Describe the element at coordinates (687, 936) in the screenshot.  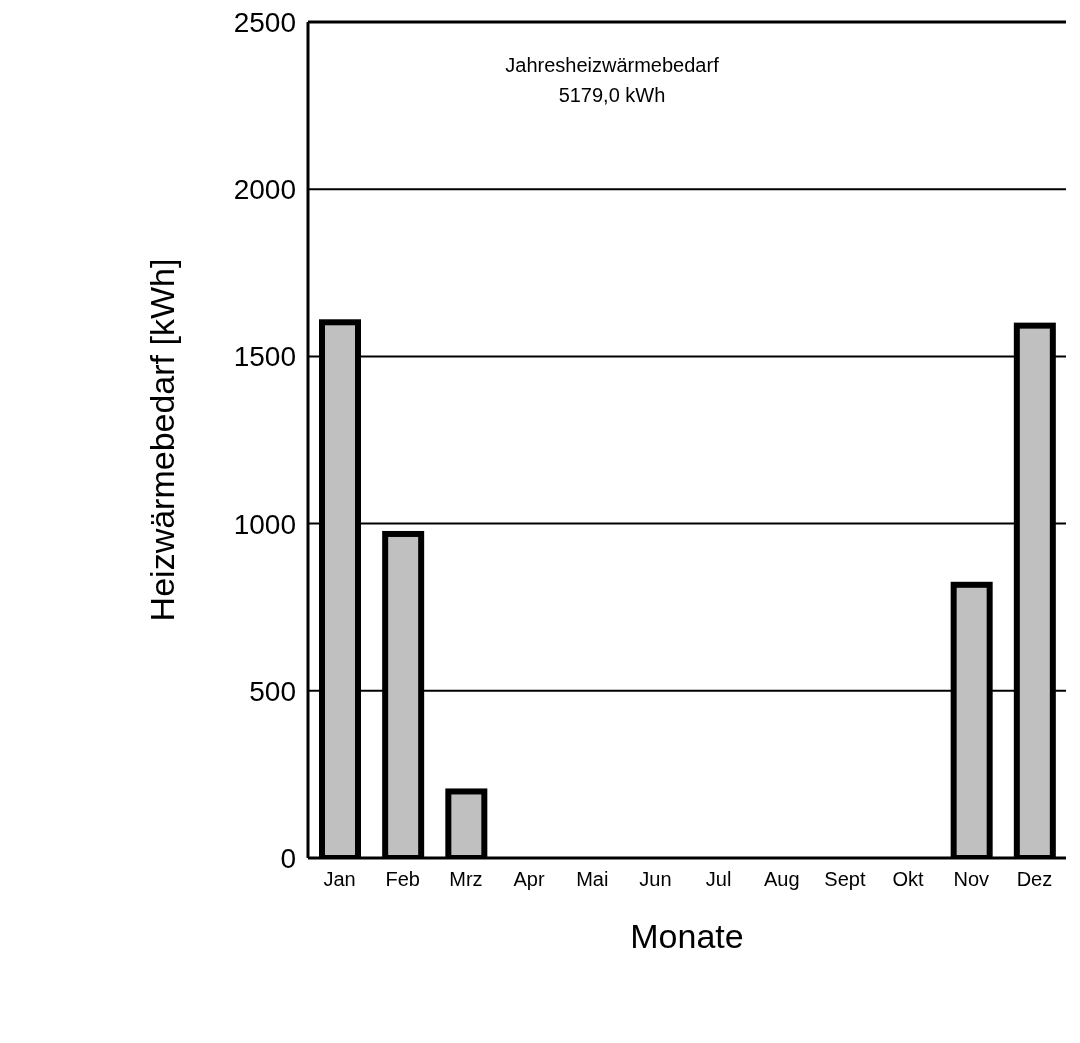
I see `x-axis-title: Monate` at that location.